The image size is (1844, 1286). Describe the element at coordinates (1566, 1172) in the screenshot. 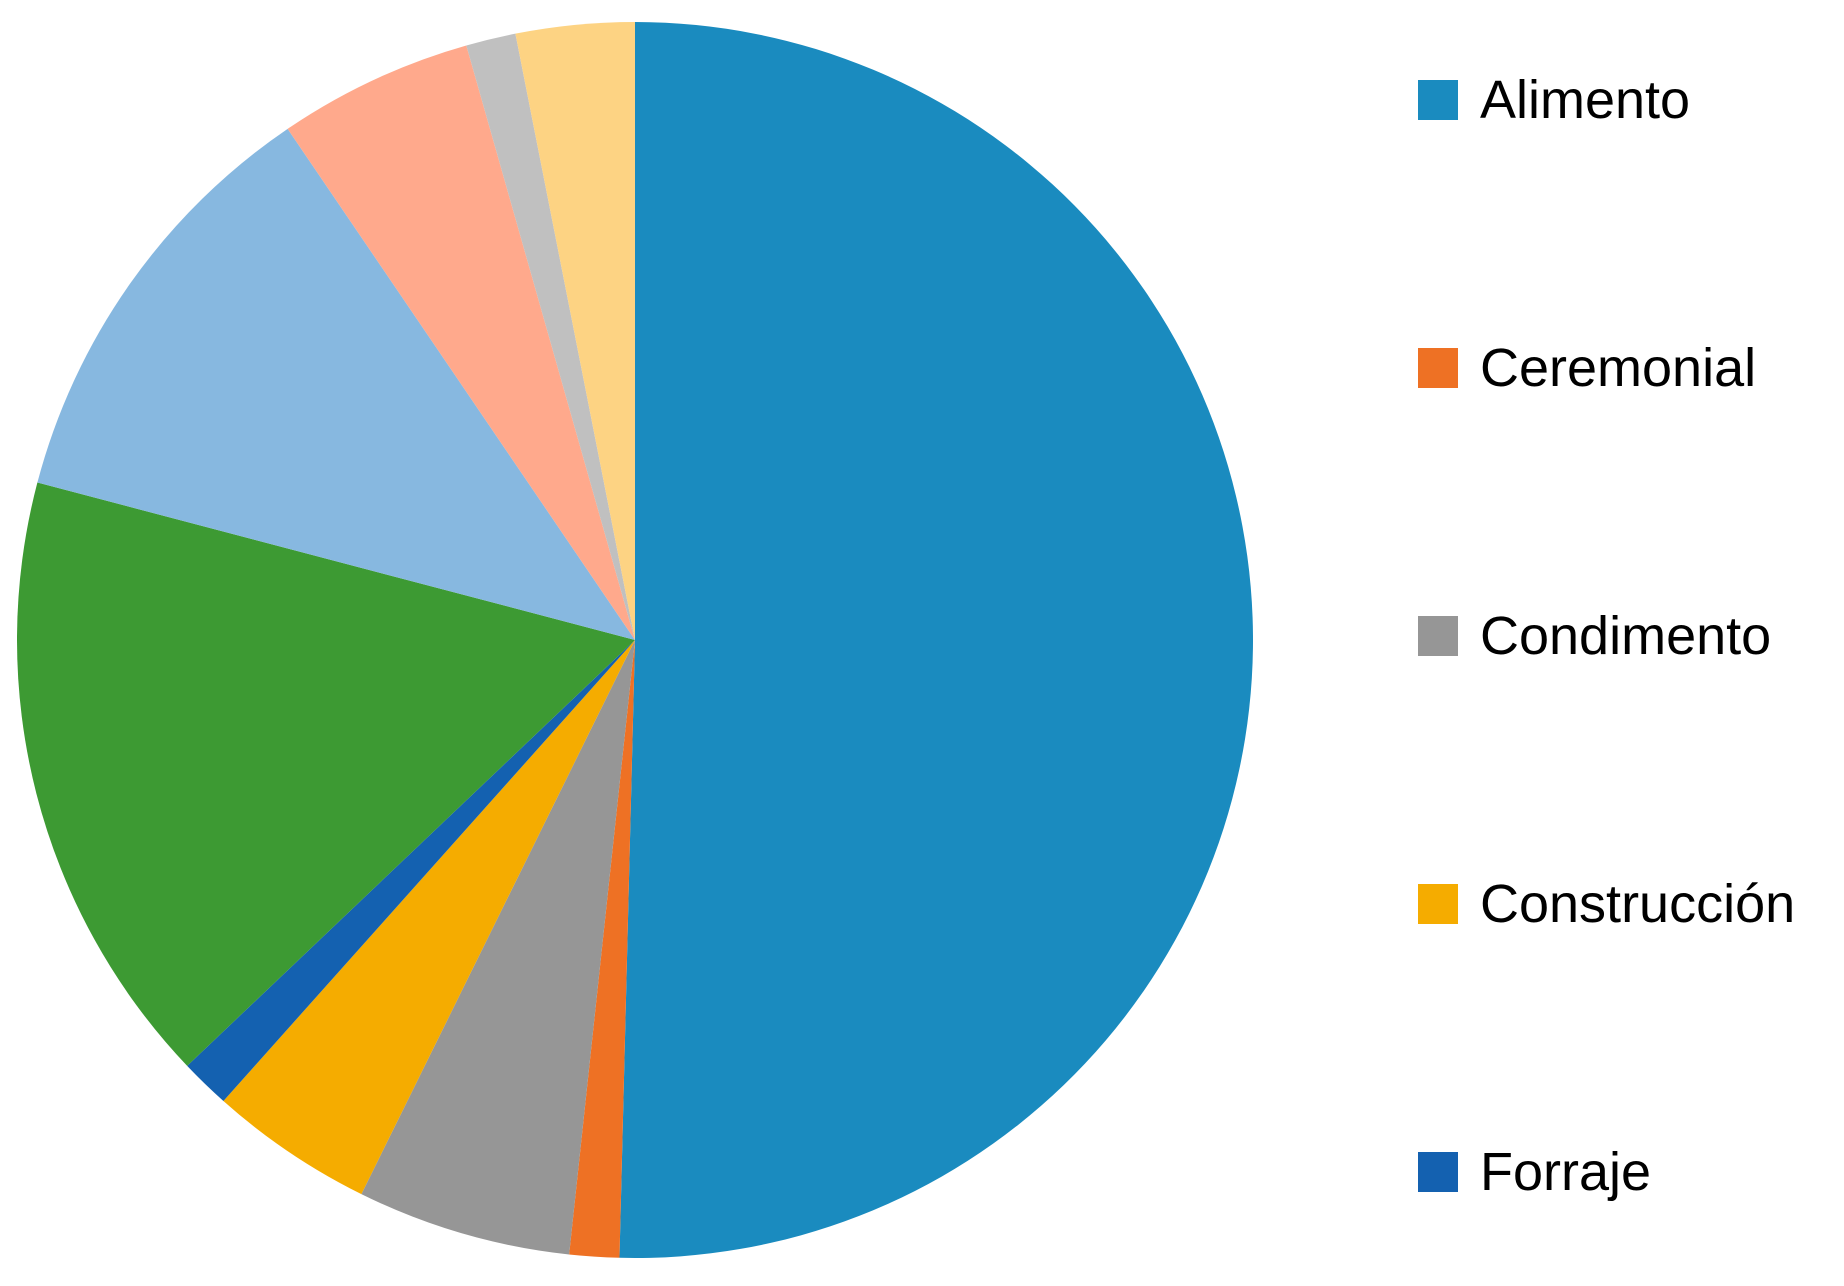

I see `legend-label: Forraje` at that location.